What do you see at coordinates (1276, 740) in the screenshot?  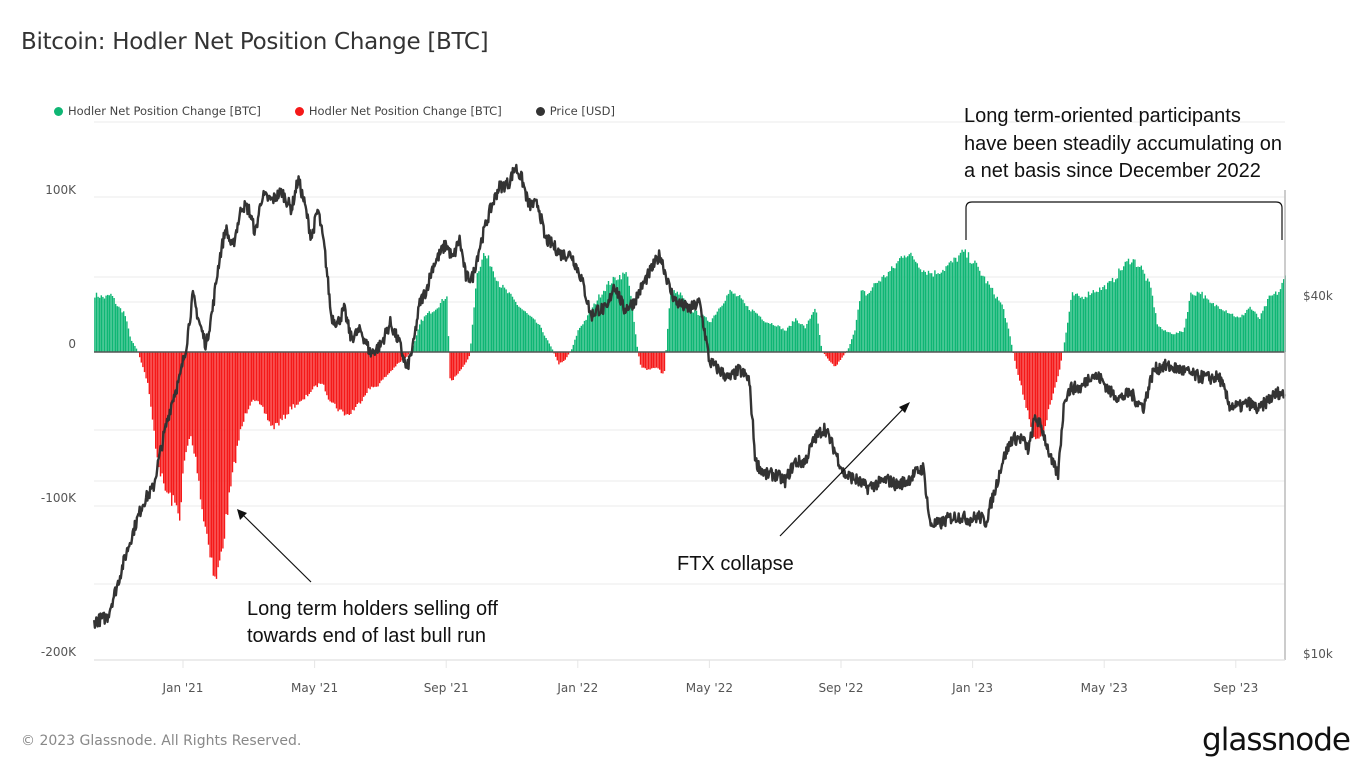 I see `glassnode-logo: glassnode` at bounding box center [1276, 740].